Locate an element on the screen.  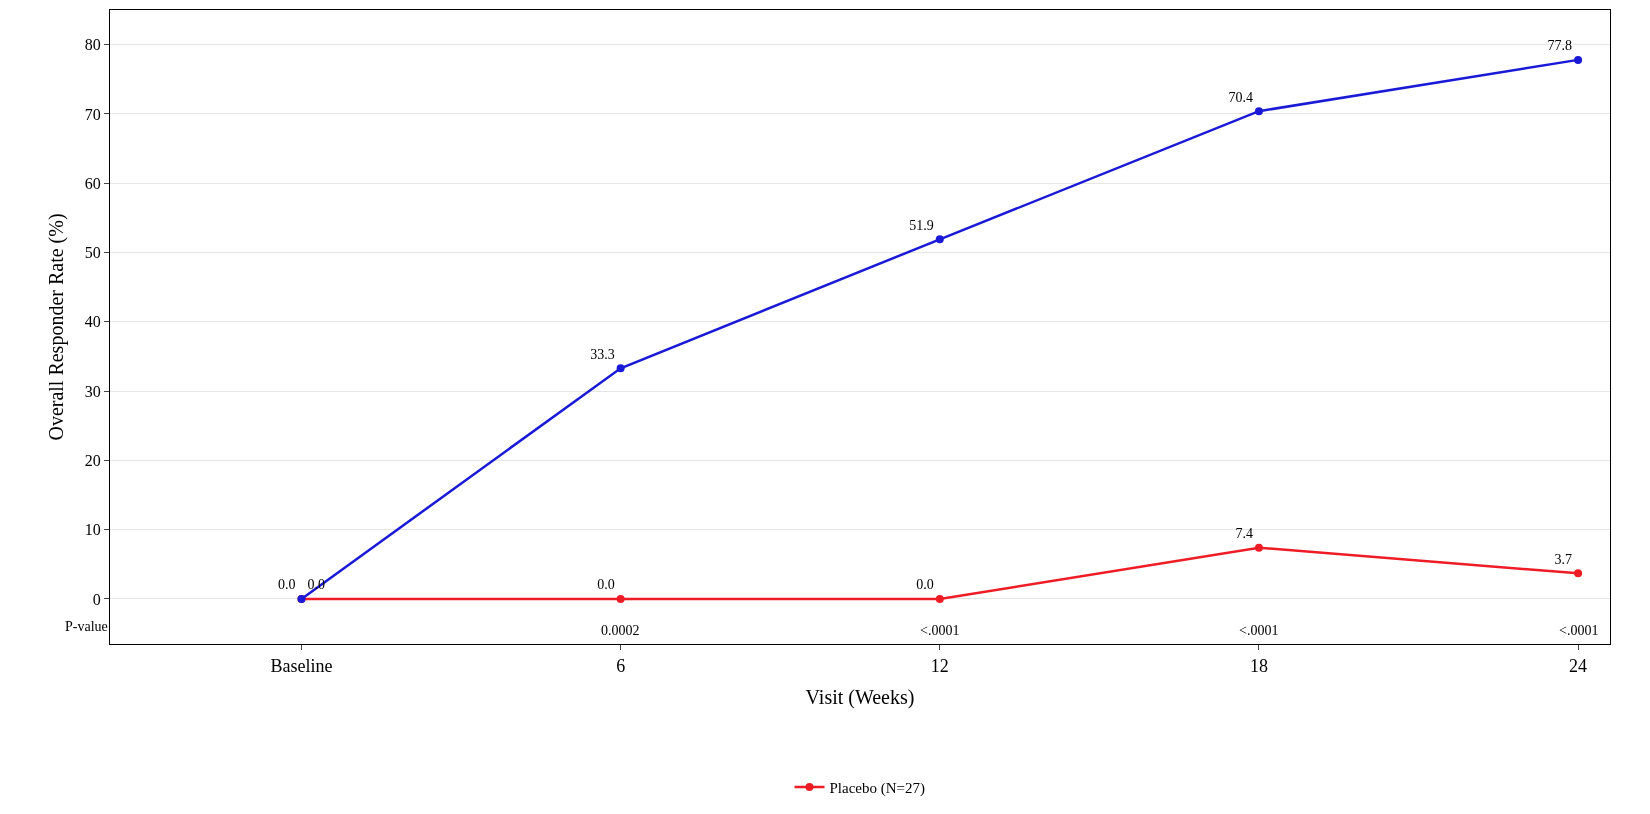
data-label: 51.9 is located at coordinates (921, 225).